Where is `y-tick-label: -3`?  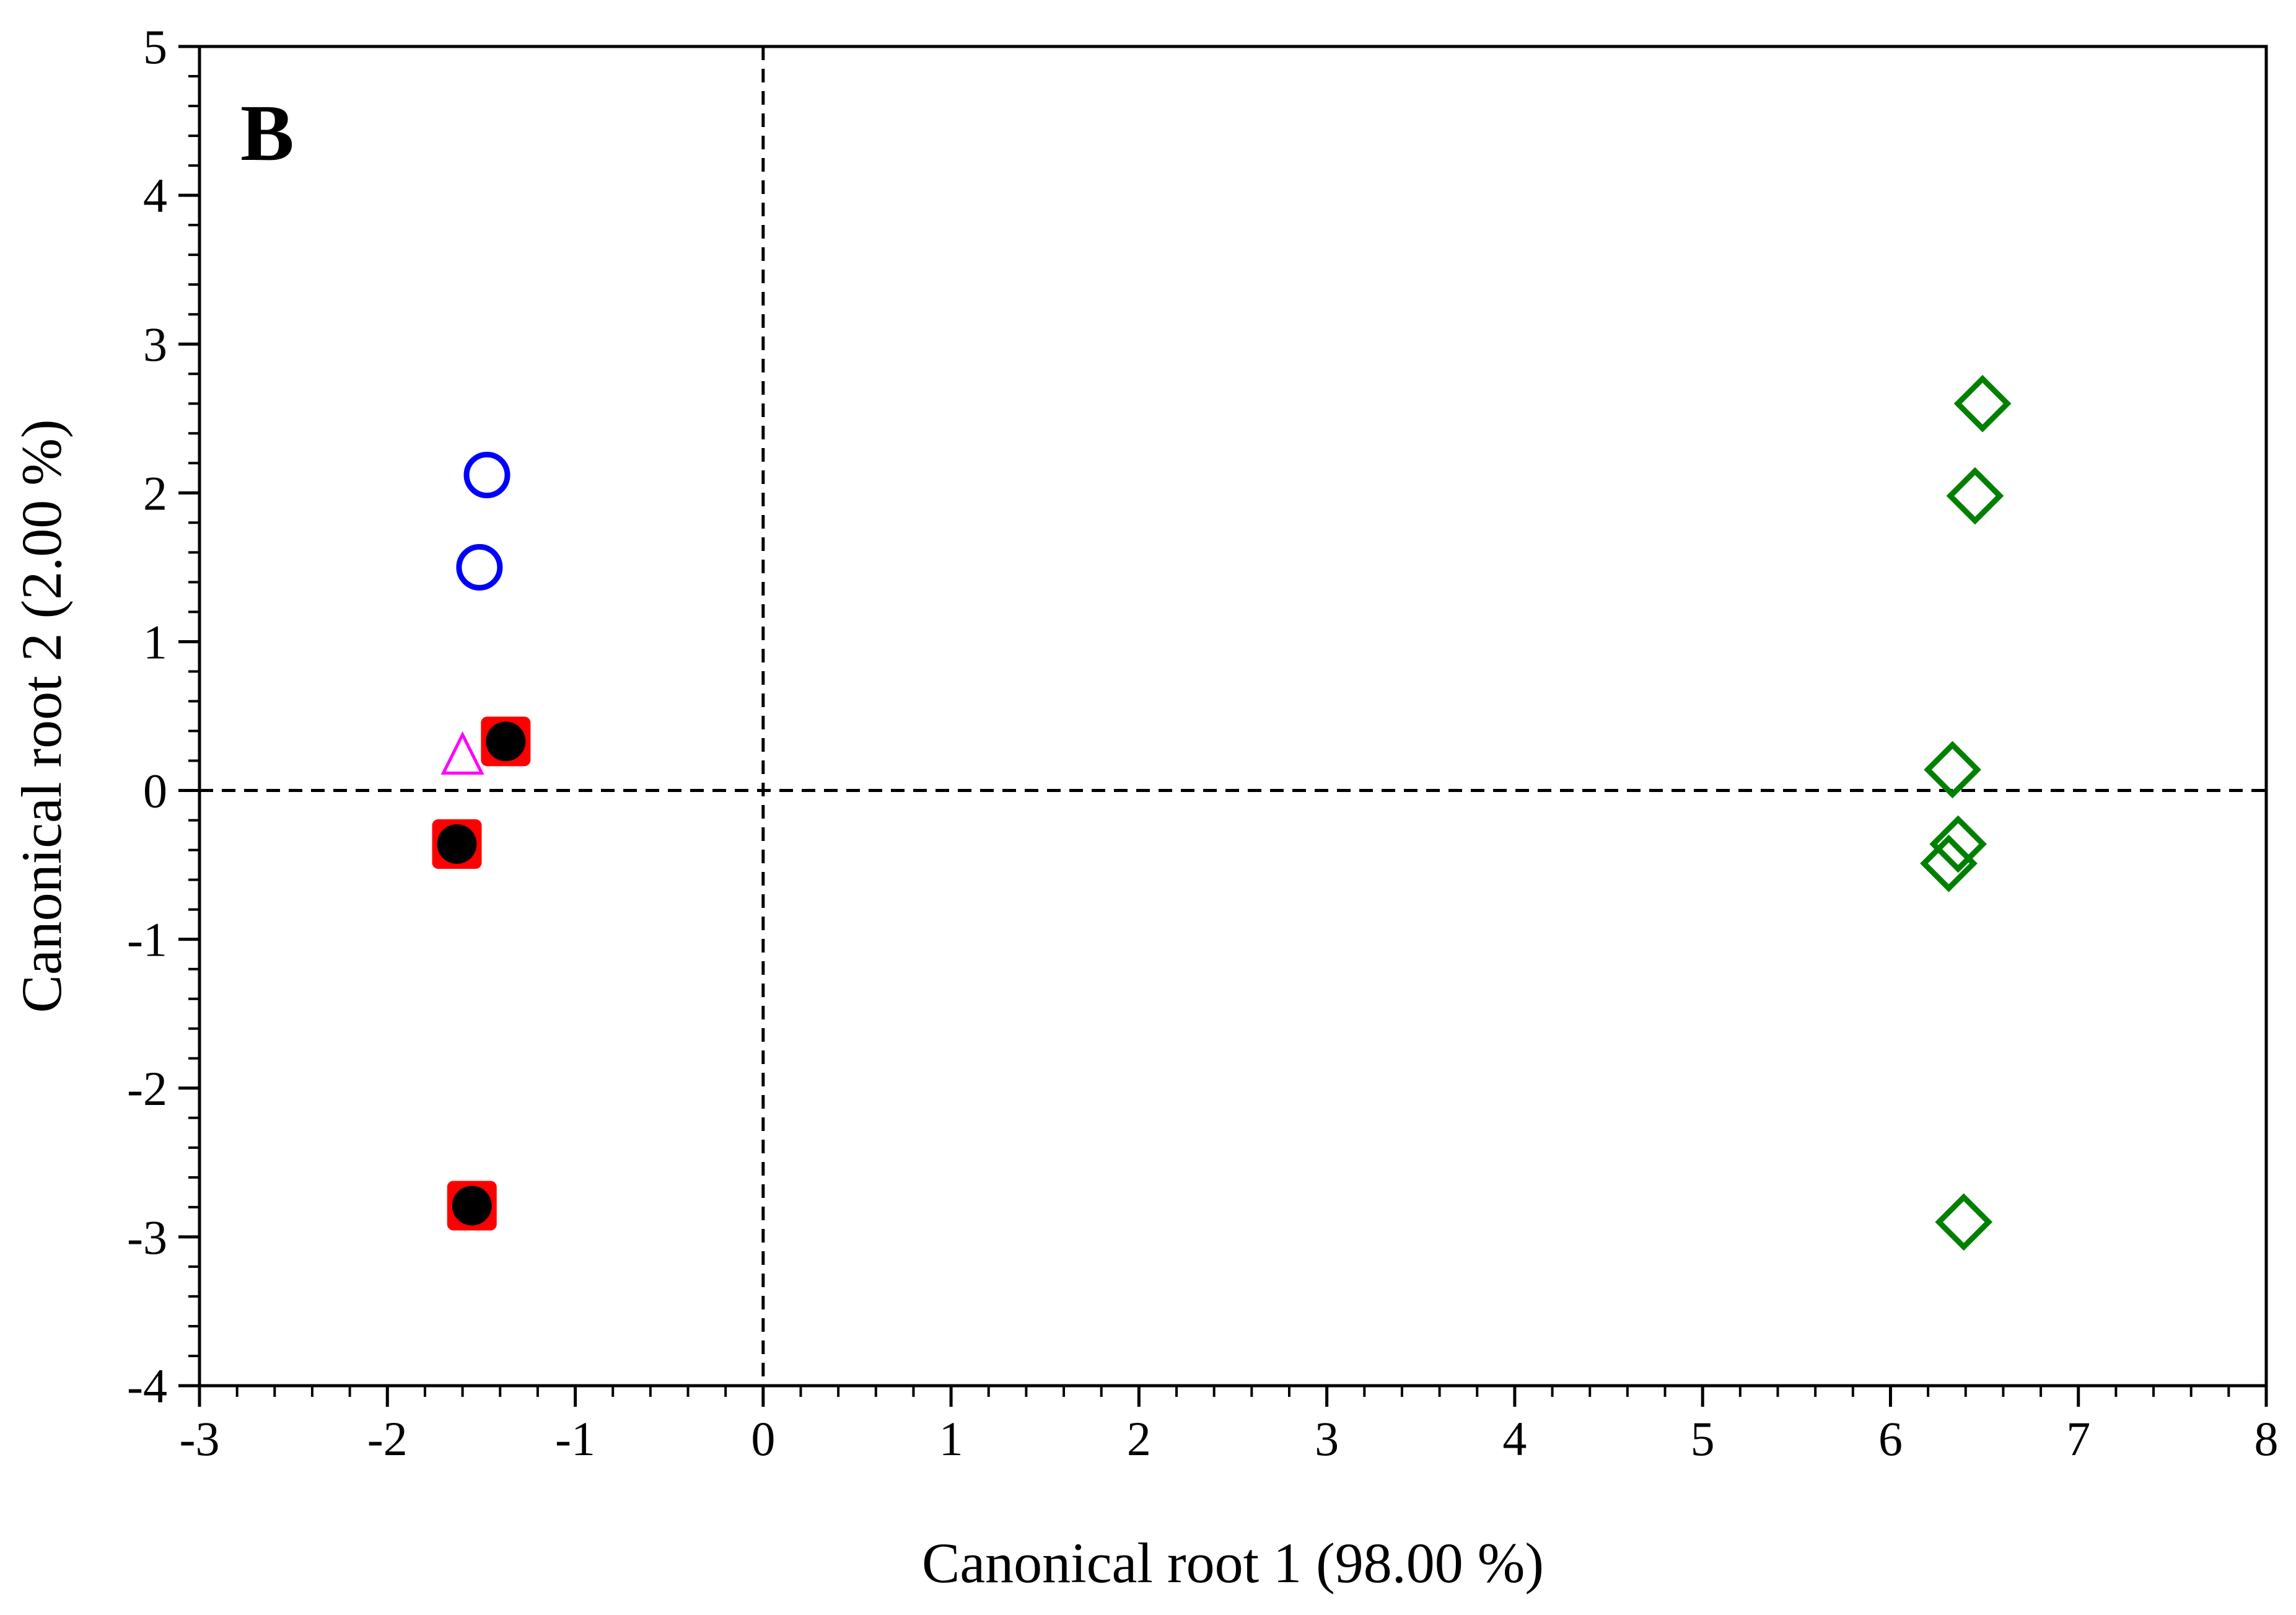 y-tick-label: -3 is located at coordinates (147, 1237).